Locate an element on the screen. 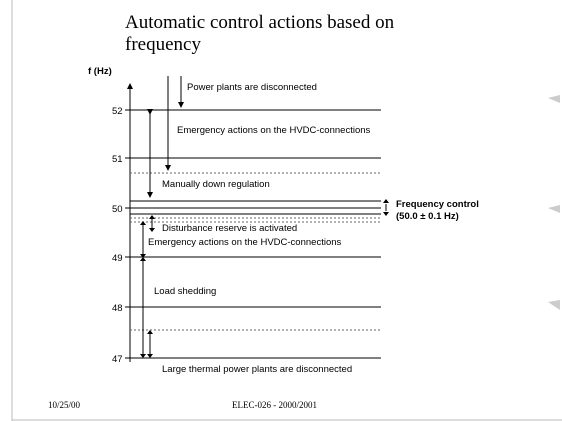 This screenshot has width=562, height=421. tick-label: 48 is located at coordinates (117, 308).